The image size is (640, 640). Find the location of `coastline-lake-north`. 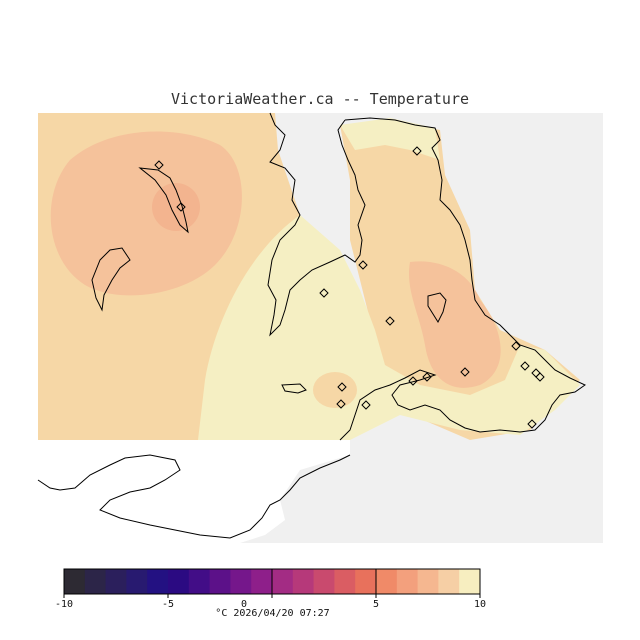

coastline-lake-north is located at coordinates (163, 200).